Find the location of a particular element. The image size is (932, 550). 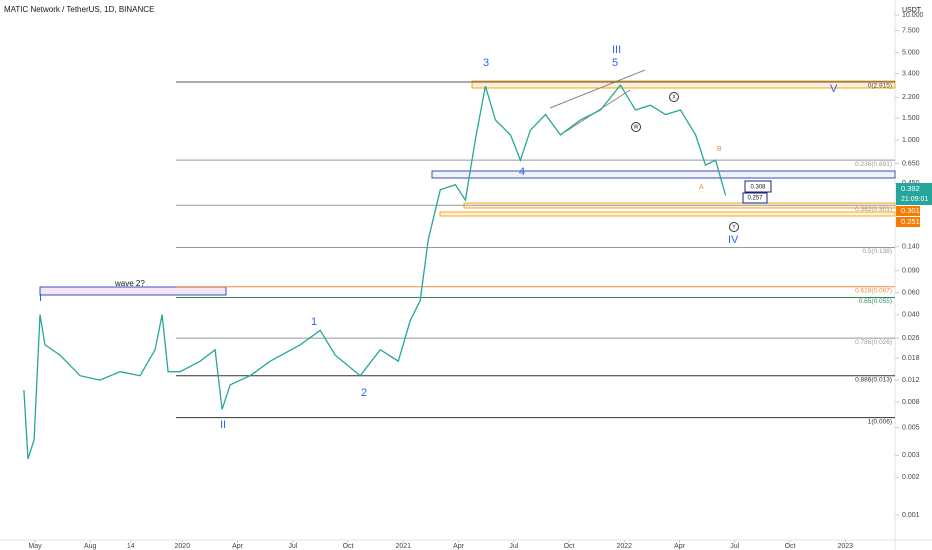

y-tick-label: 0.650 is located at coordinates (911, 163).